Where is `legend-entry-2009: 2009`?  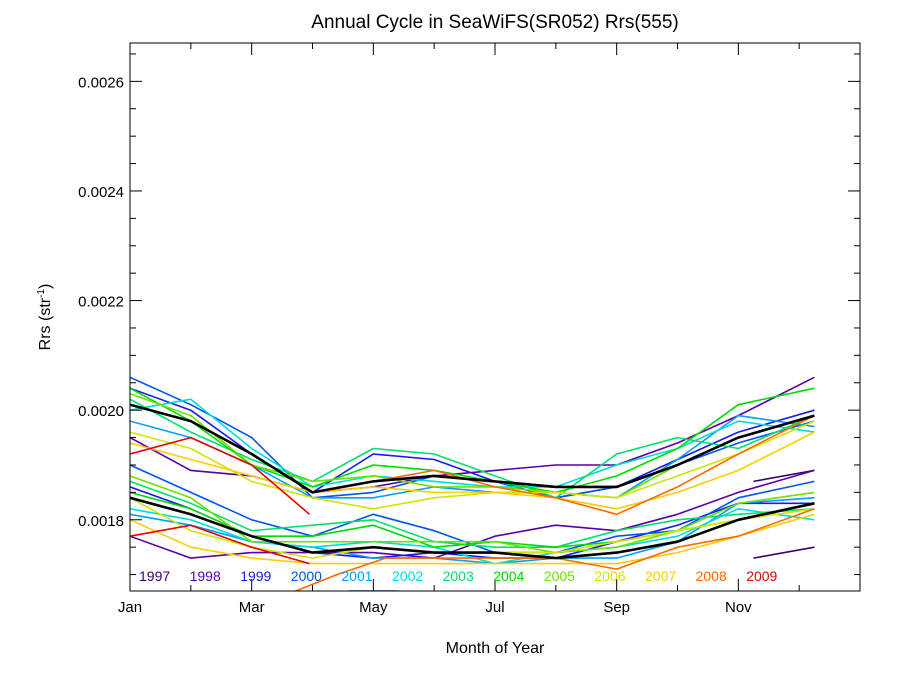
legend-entry-2009: 2009 is located at coordinates (761, 576).